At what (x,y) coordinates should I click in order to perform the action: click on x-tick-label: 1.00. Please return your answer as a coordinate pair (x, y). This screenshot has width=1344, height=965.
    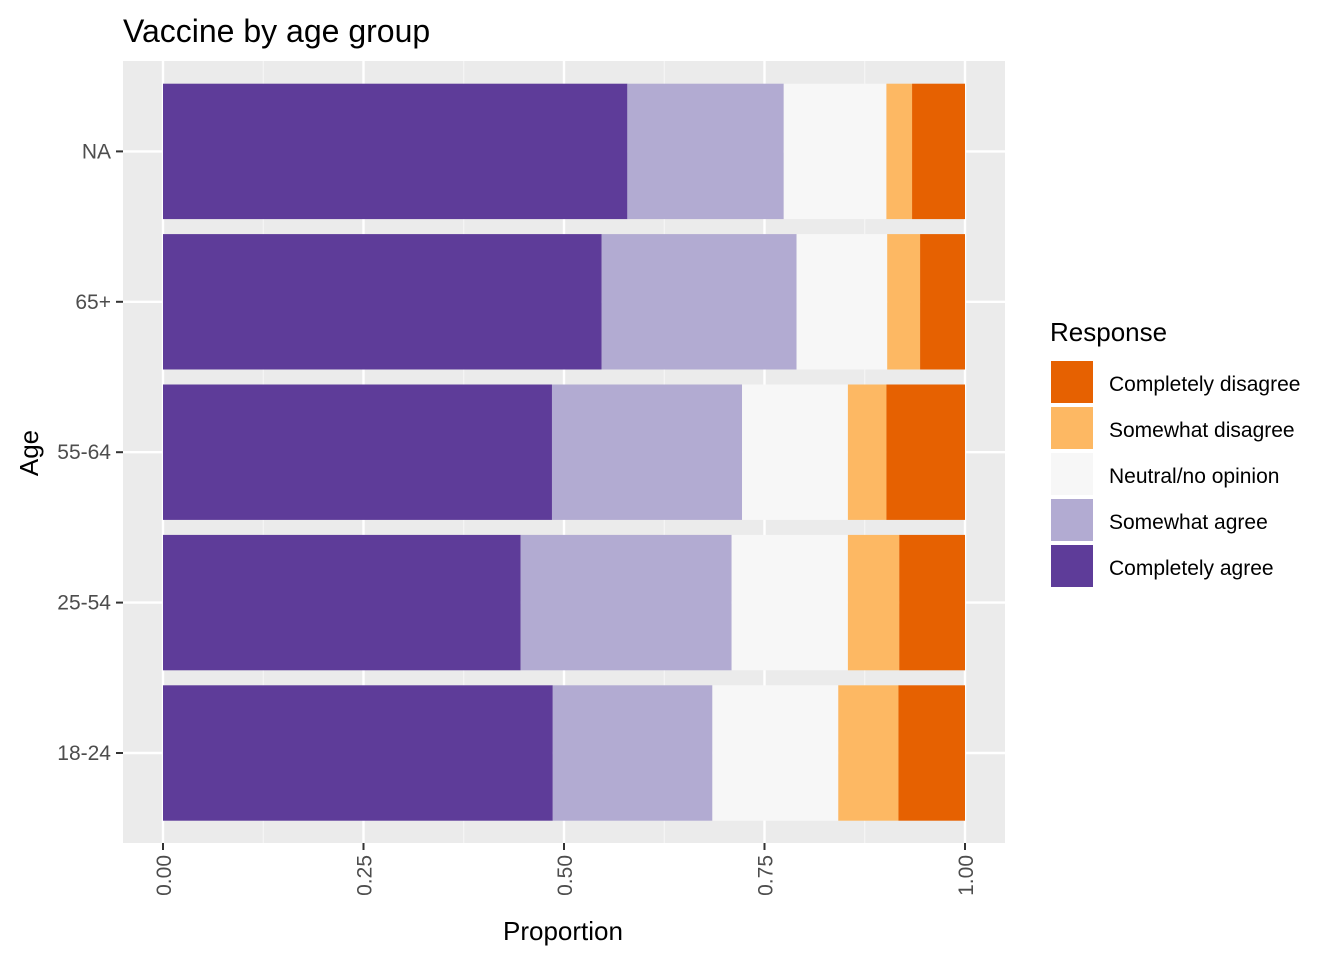
    Looking at the image, I should click on (966, 875).